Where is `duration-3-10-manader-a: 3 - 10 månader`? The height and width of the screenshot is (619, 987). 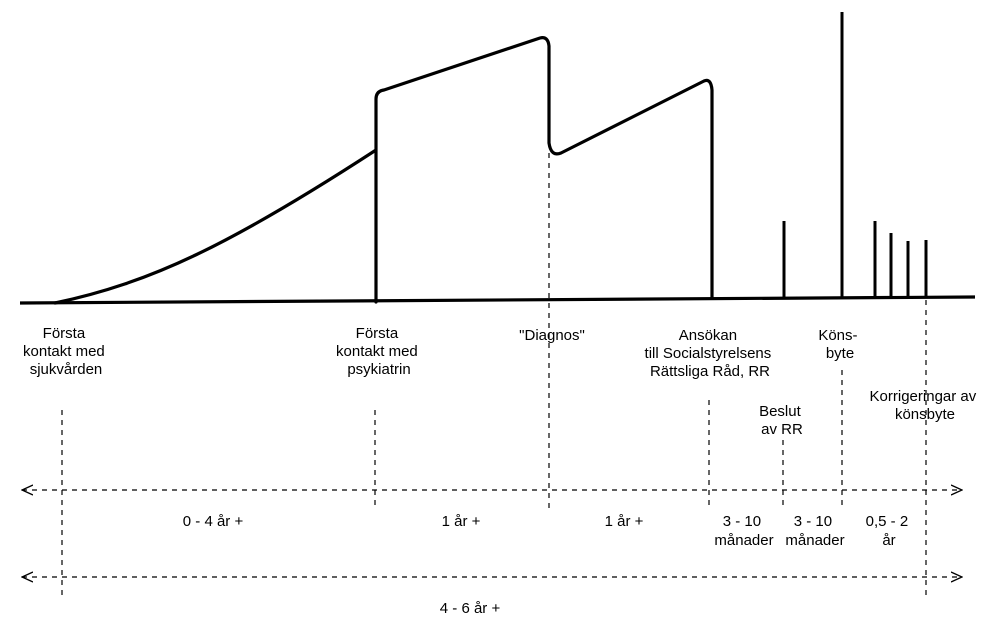 duration-3-10-manader-a: 3 - 10 månader is located at coordinates (743, 531).